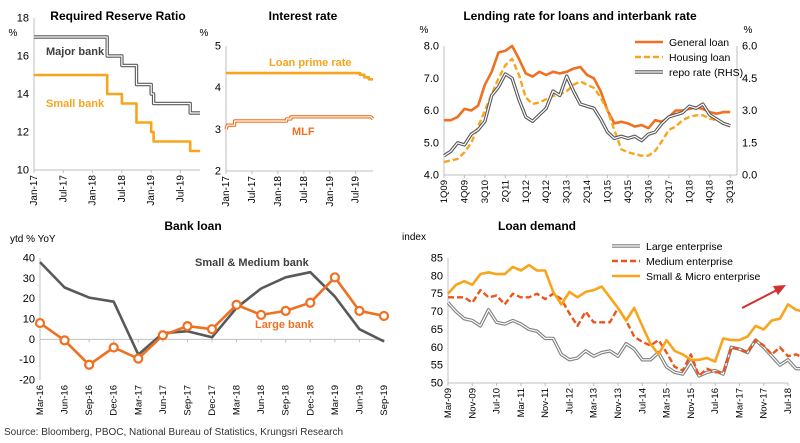  Describe the element at coordinates (192, 226) in the screenshot. I see `chart-title: Bank loan` at that location.